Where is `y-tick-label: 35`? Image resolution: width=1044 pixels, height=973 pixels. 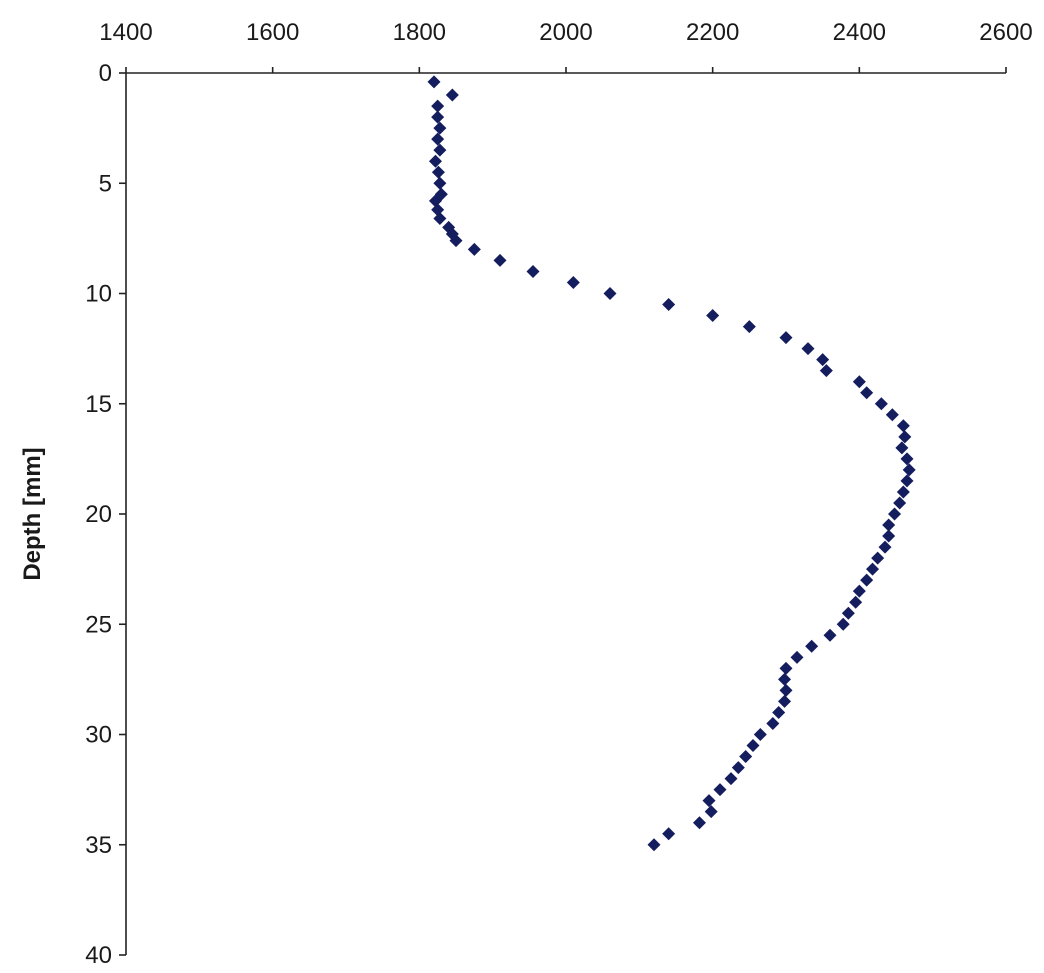
y-tick-label: 35 is located at coordinates (98, 845).